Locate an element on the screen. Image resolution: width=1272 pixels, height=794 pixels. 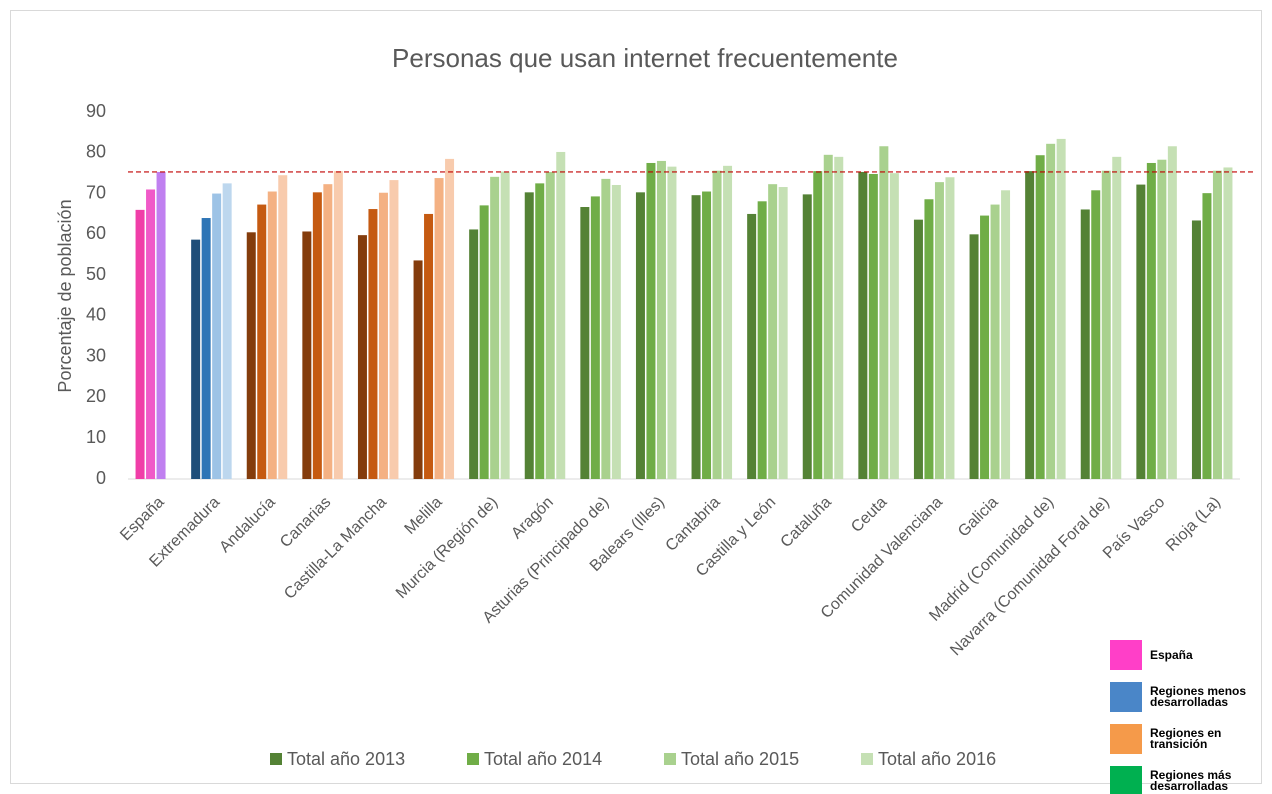
y-tick-label: 40 is located at coordinates (96, 315).